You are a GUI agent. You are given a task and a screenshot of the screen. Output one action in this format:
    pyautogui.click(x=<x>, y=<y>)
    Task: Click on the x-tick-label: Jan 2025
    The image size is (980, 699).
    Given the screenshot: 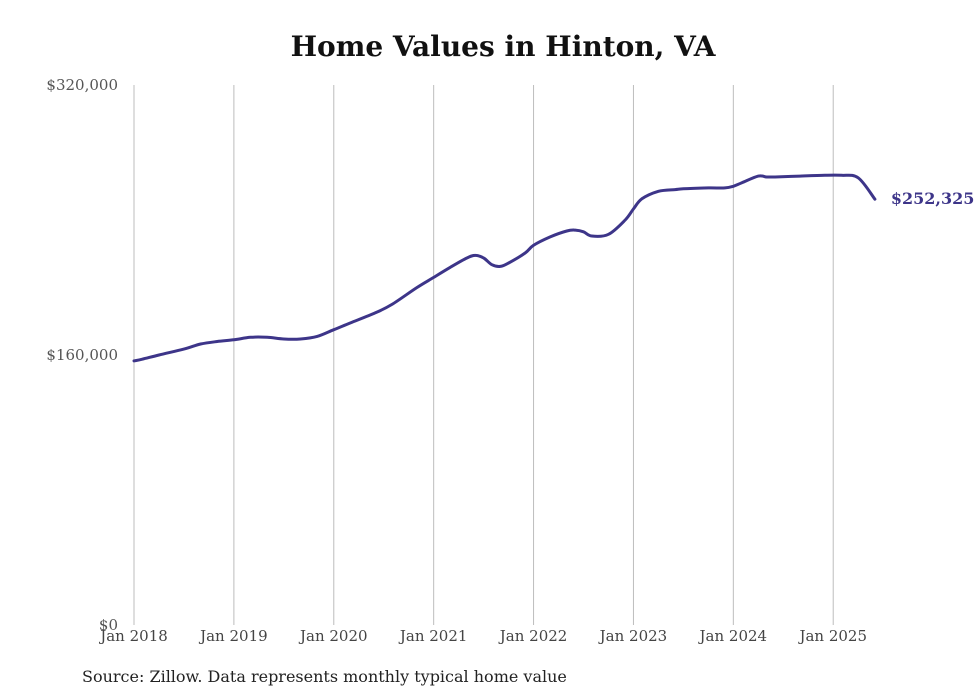 What is the action you would take?
    pyautogui.click(x=832, y=636)
    